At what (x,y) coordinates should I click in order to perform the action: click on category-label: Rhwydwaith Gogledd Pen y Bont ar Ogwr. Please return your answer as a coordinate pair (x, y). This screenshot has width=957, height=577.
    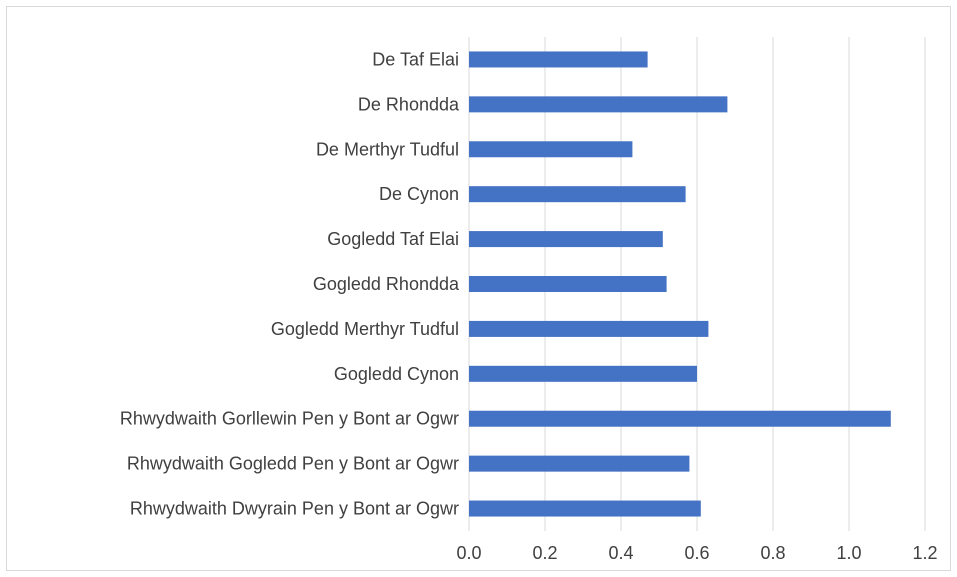
    Looking at the image, I should click on (293, 464).